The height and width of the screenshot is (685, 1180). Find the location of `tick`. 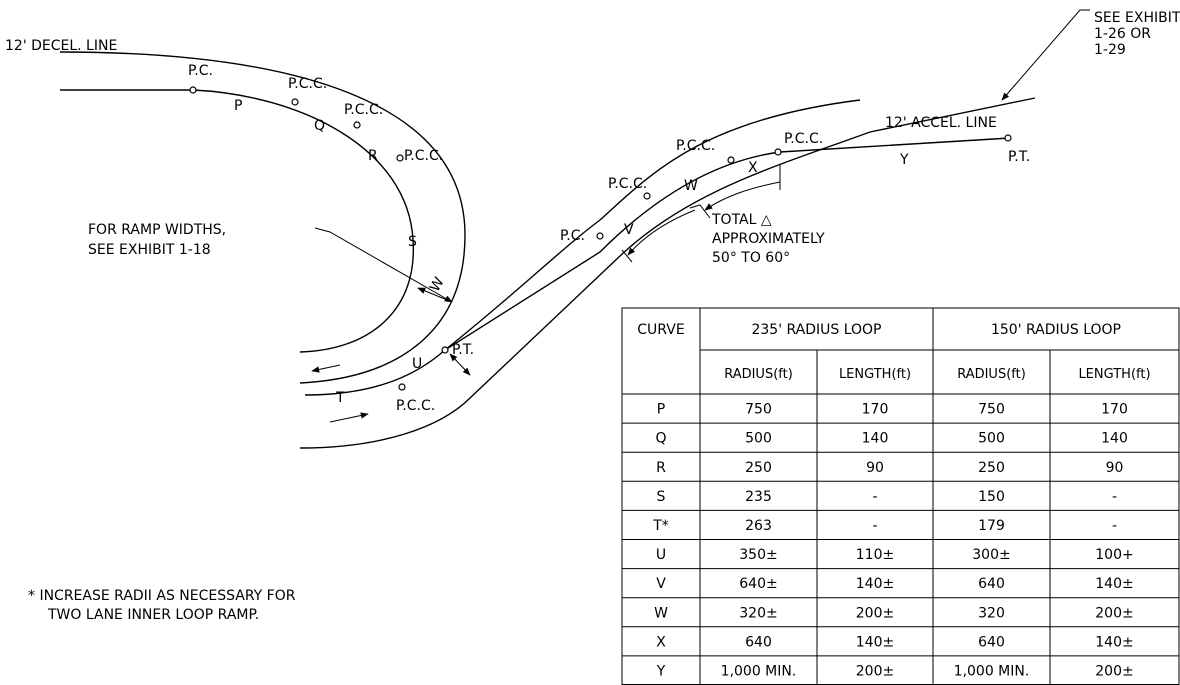

tick is located at coordinates (627, 256).